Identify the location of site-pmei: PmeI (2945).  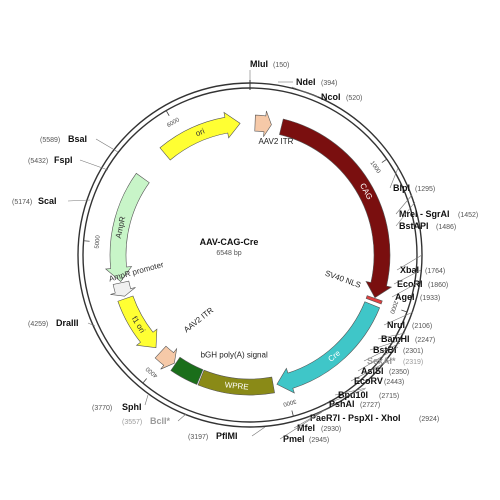
(304, 427).